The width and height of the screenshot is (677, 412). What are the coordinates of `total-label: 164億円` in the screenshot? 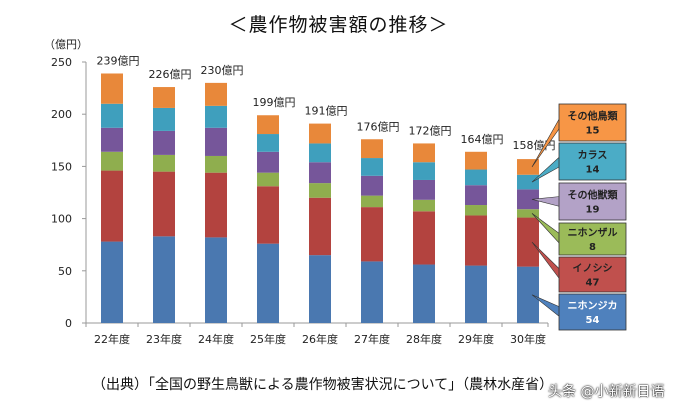 It's located at (482, 139).